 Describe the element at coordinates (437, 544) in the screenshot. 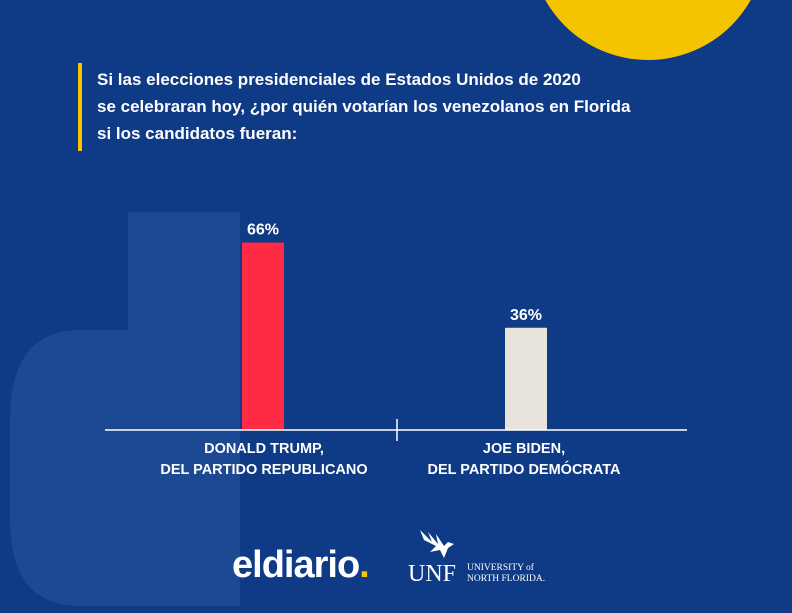

I see `osprey-logo-icon` at that location.